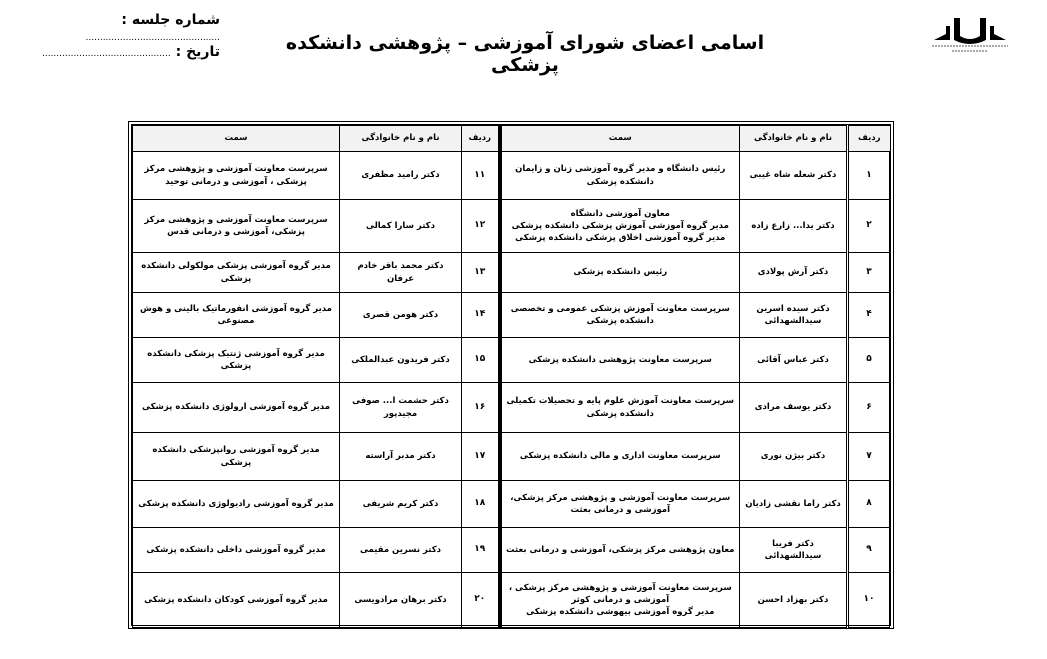 The width and height of the screenshot is (1047, 659). Describe the element at coordinates (480, 360) in the screenshot. I see `row-number: ۱۵` at that location.